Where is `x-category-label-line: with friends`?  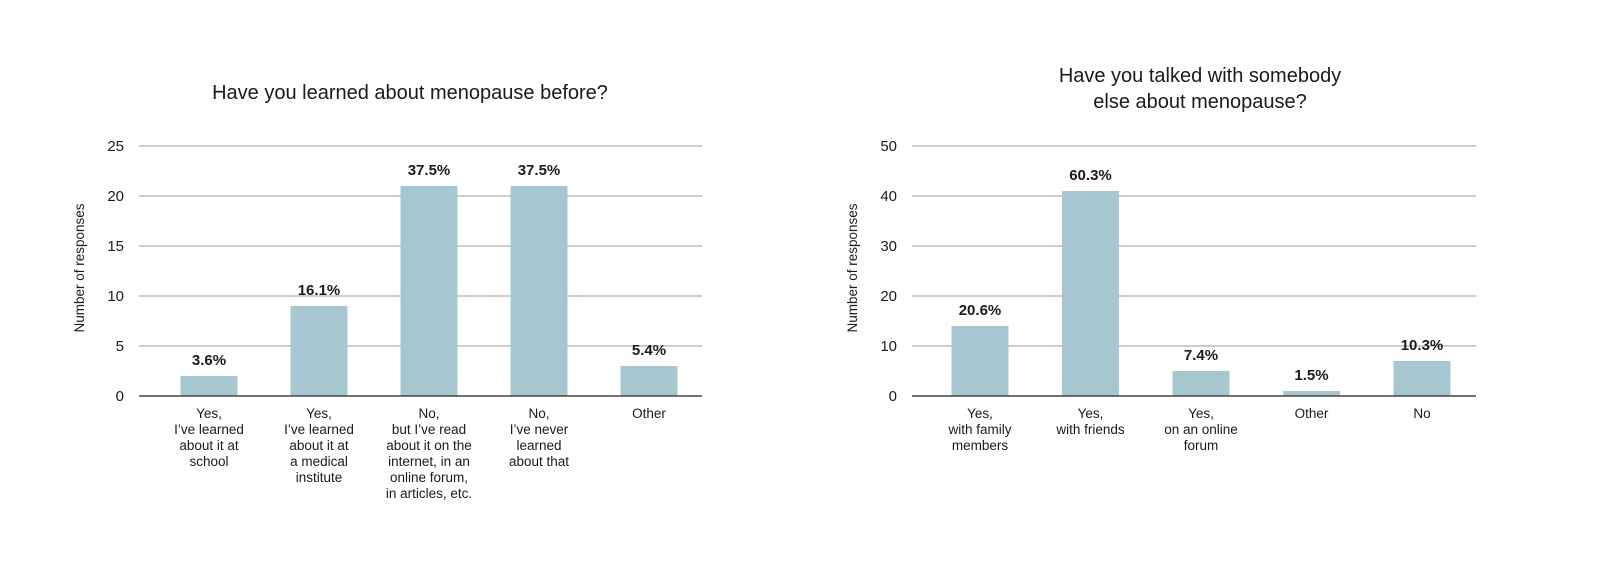
x-category-label-line: with friends is located at coordinates (1090, 429).